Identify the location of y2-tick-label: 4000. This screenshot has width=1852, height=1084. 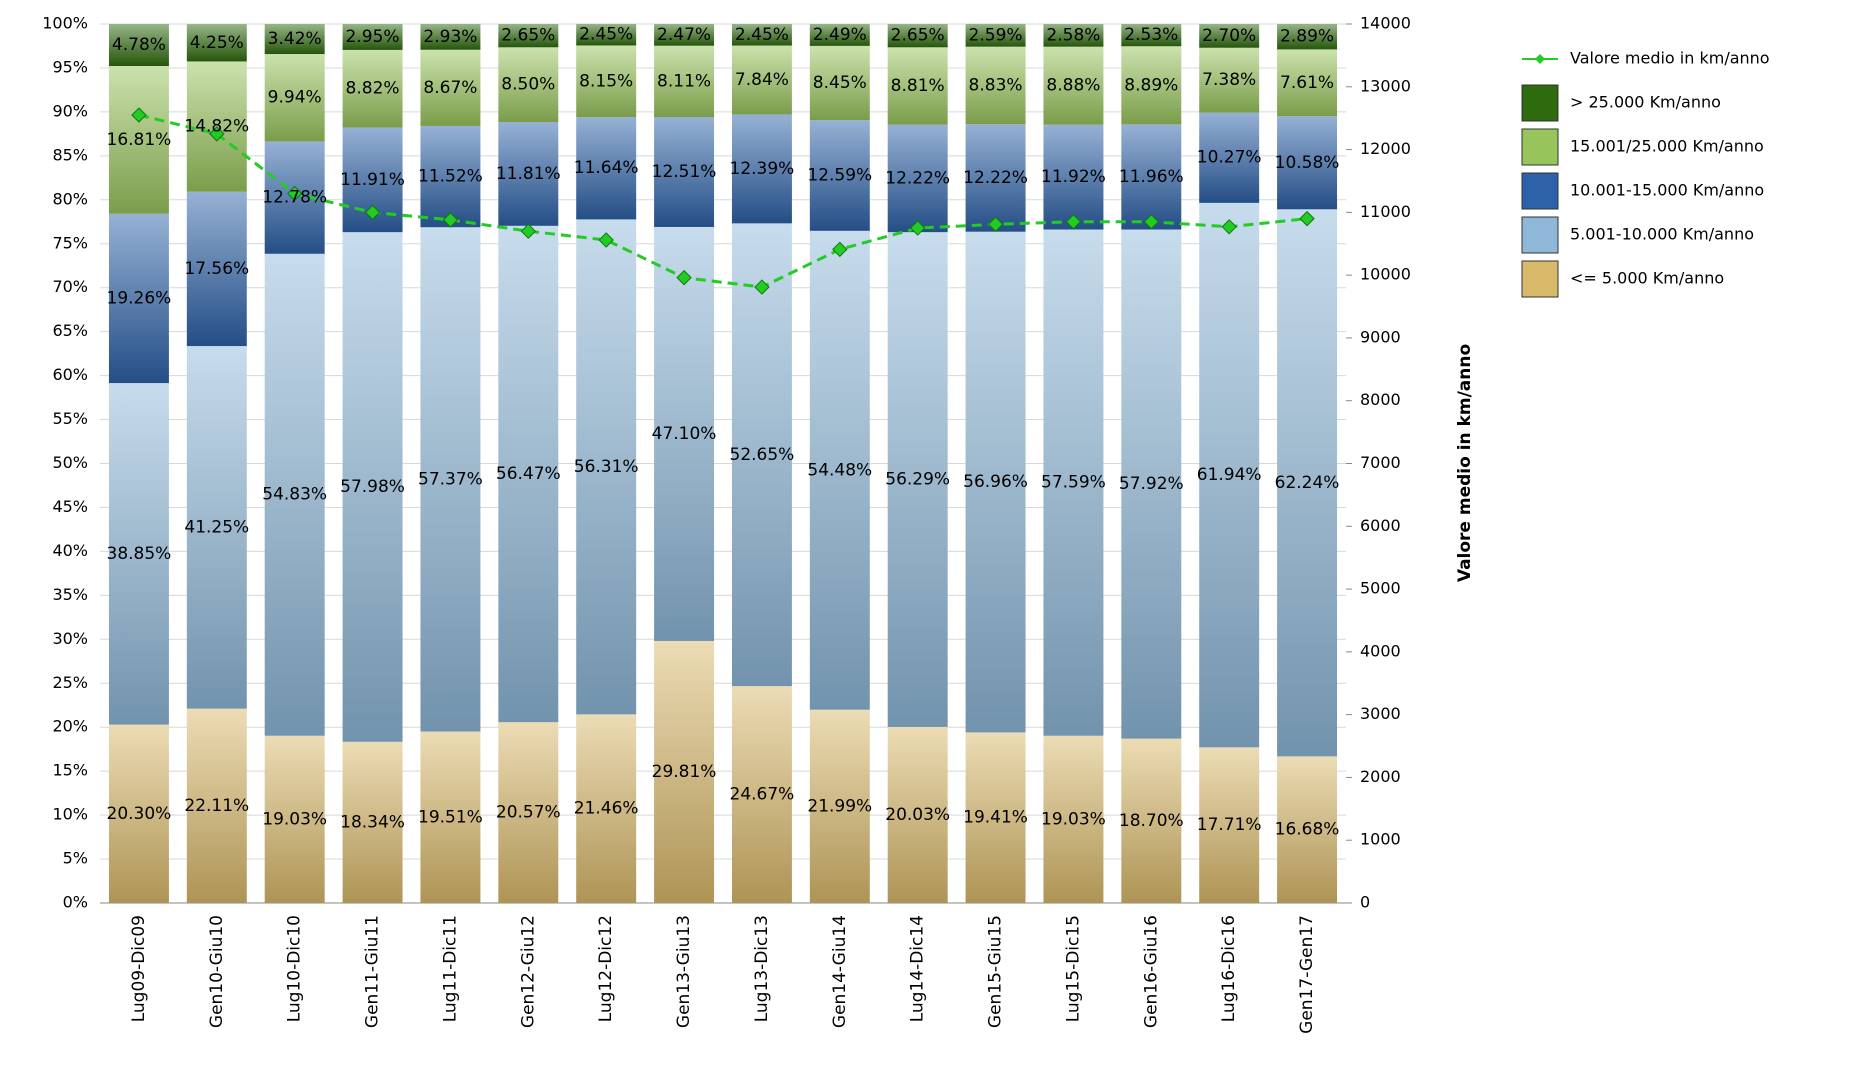
(1380, 650).